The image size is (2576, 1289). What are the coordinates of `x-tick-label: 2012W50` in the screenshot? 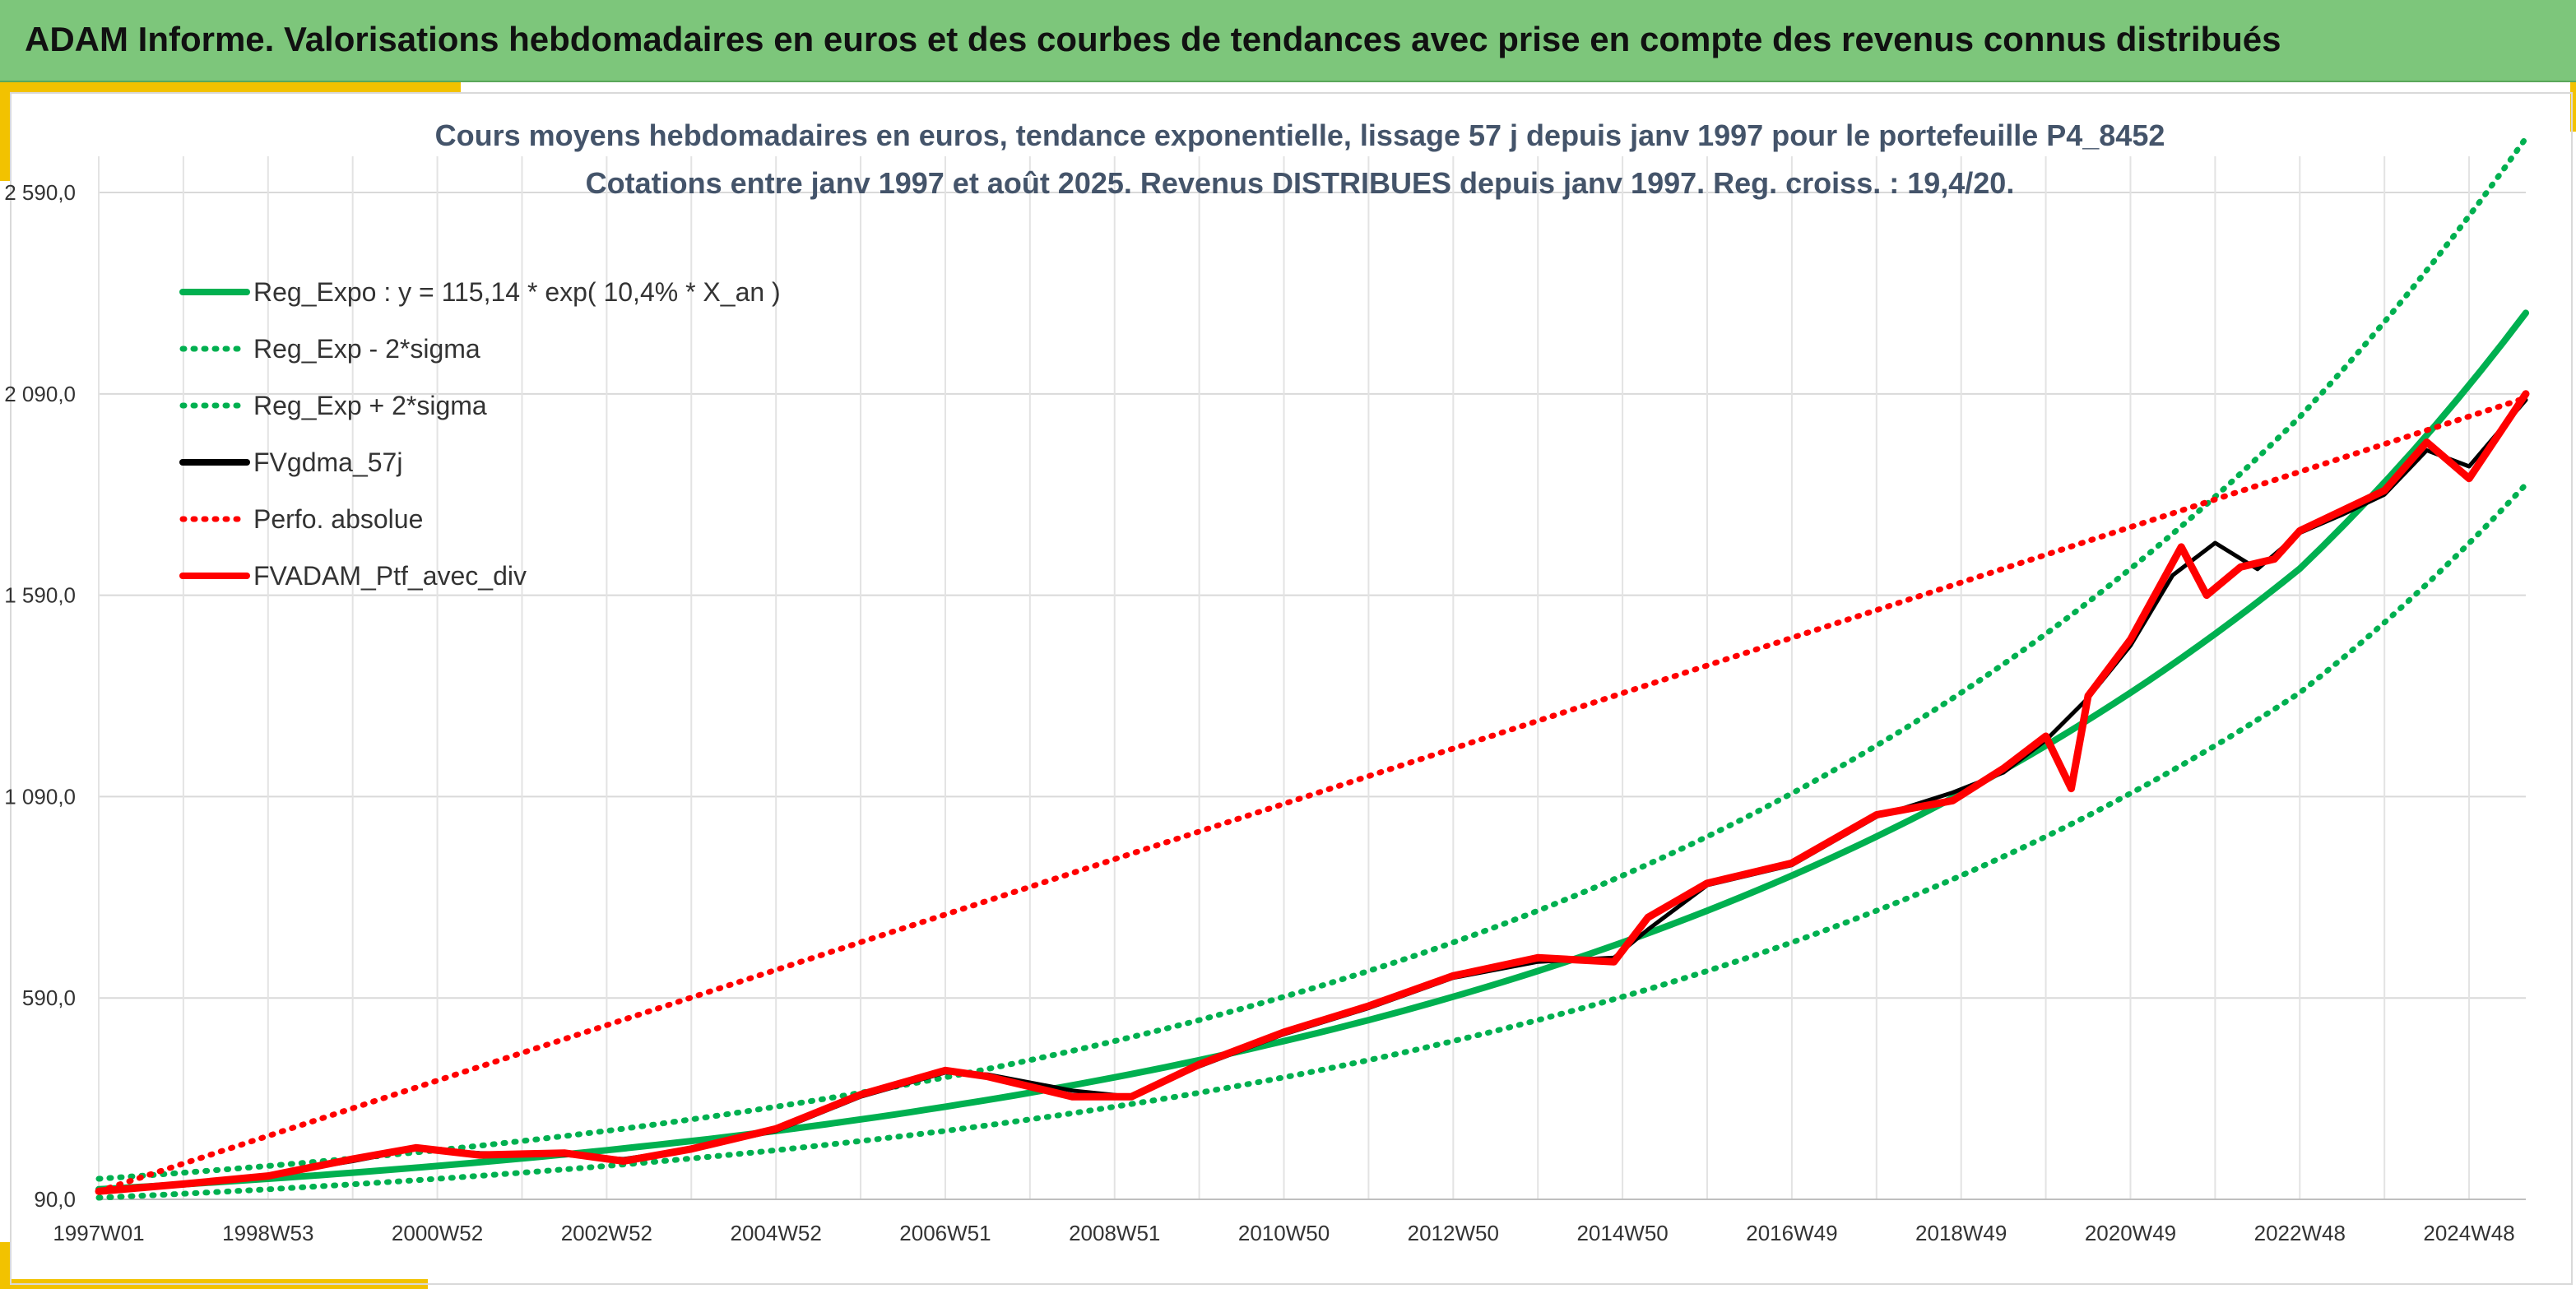 It's located at (1453, 1233).